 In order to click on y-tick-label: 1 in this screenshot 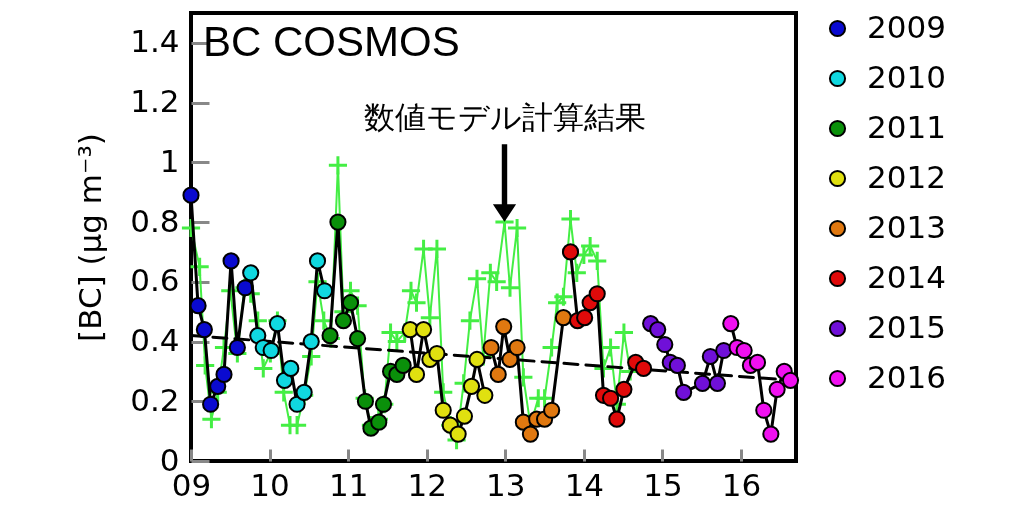, I will do `click(169, 160)`.